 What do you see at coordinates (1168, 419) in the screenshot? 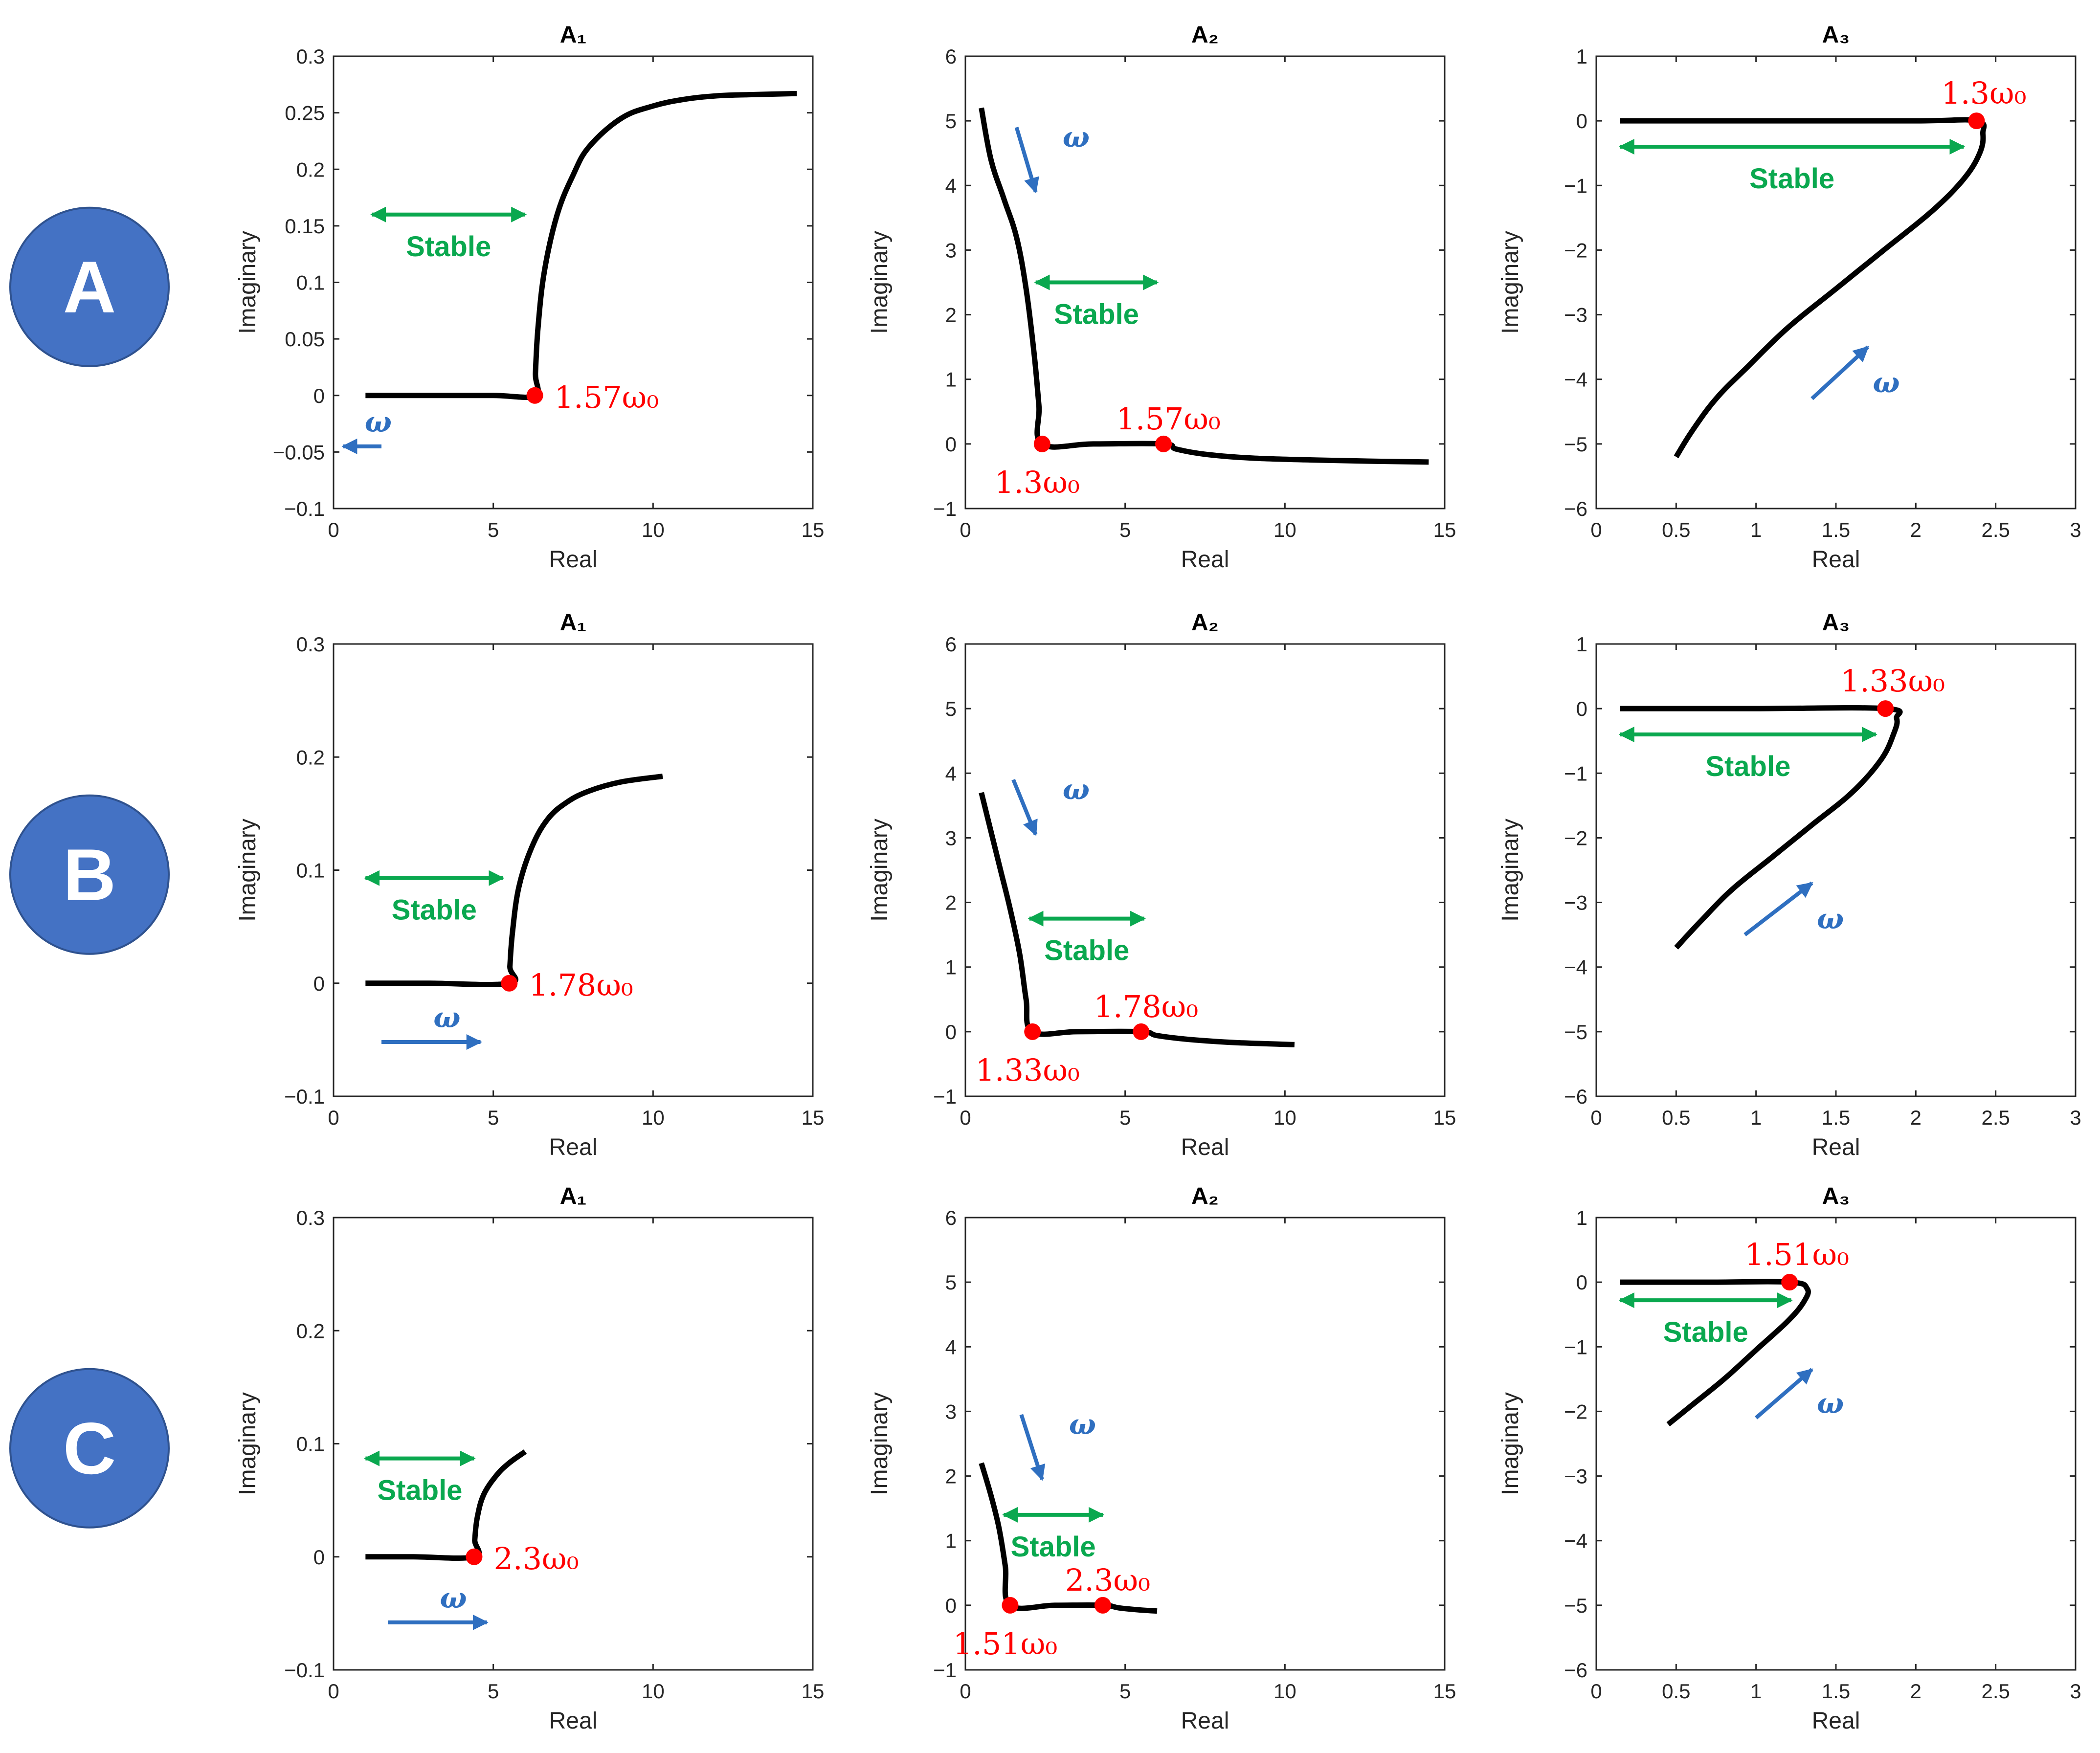
I see `critical-point-label: 1.57ω₀` at bounding box center [1168, 419].